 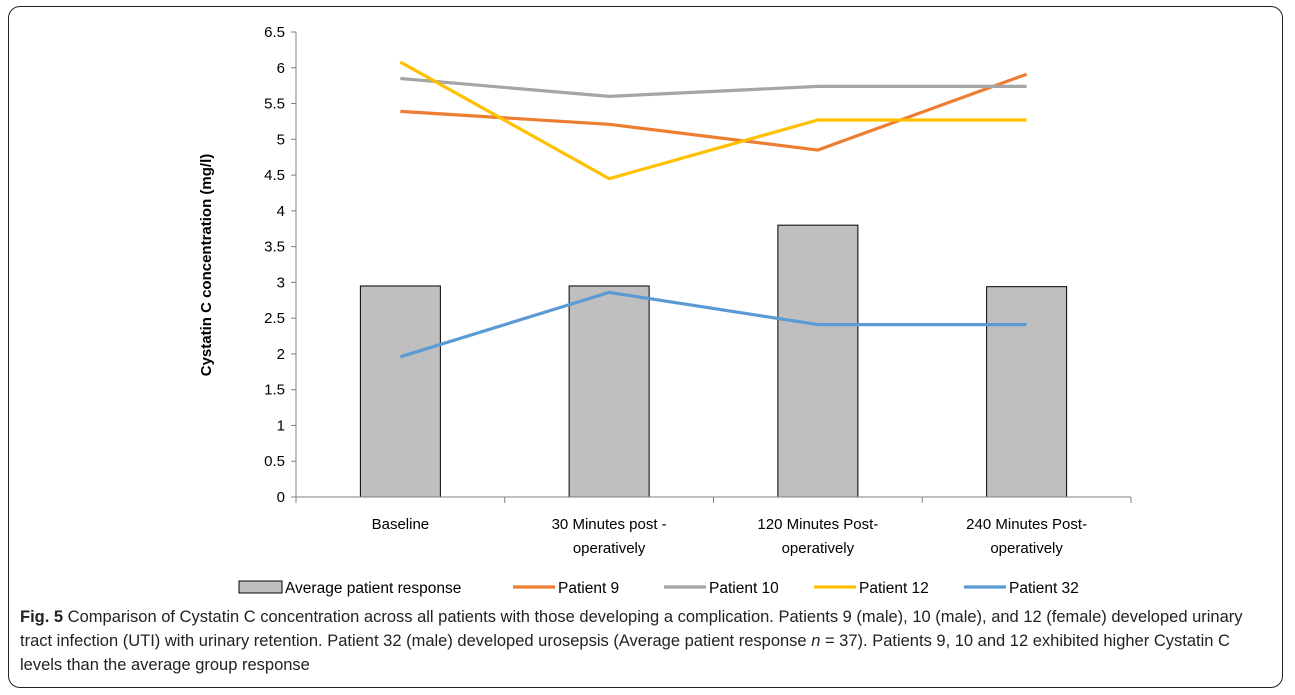 I want to click on y-tick-label-12: 6, so click(x=281, y=68).